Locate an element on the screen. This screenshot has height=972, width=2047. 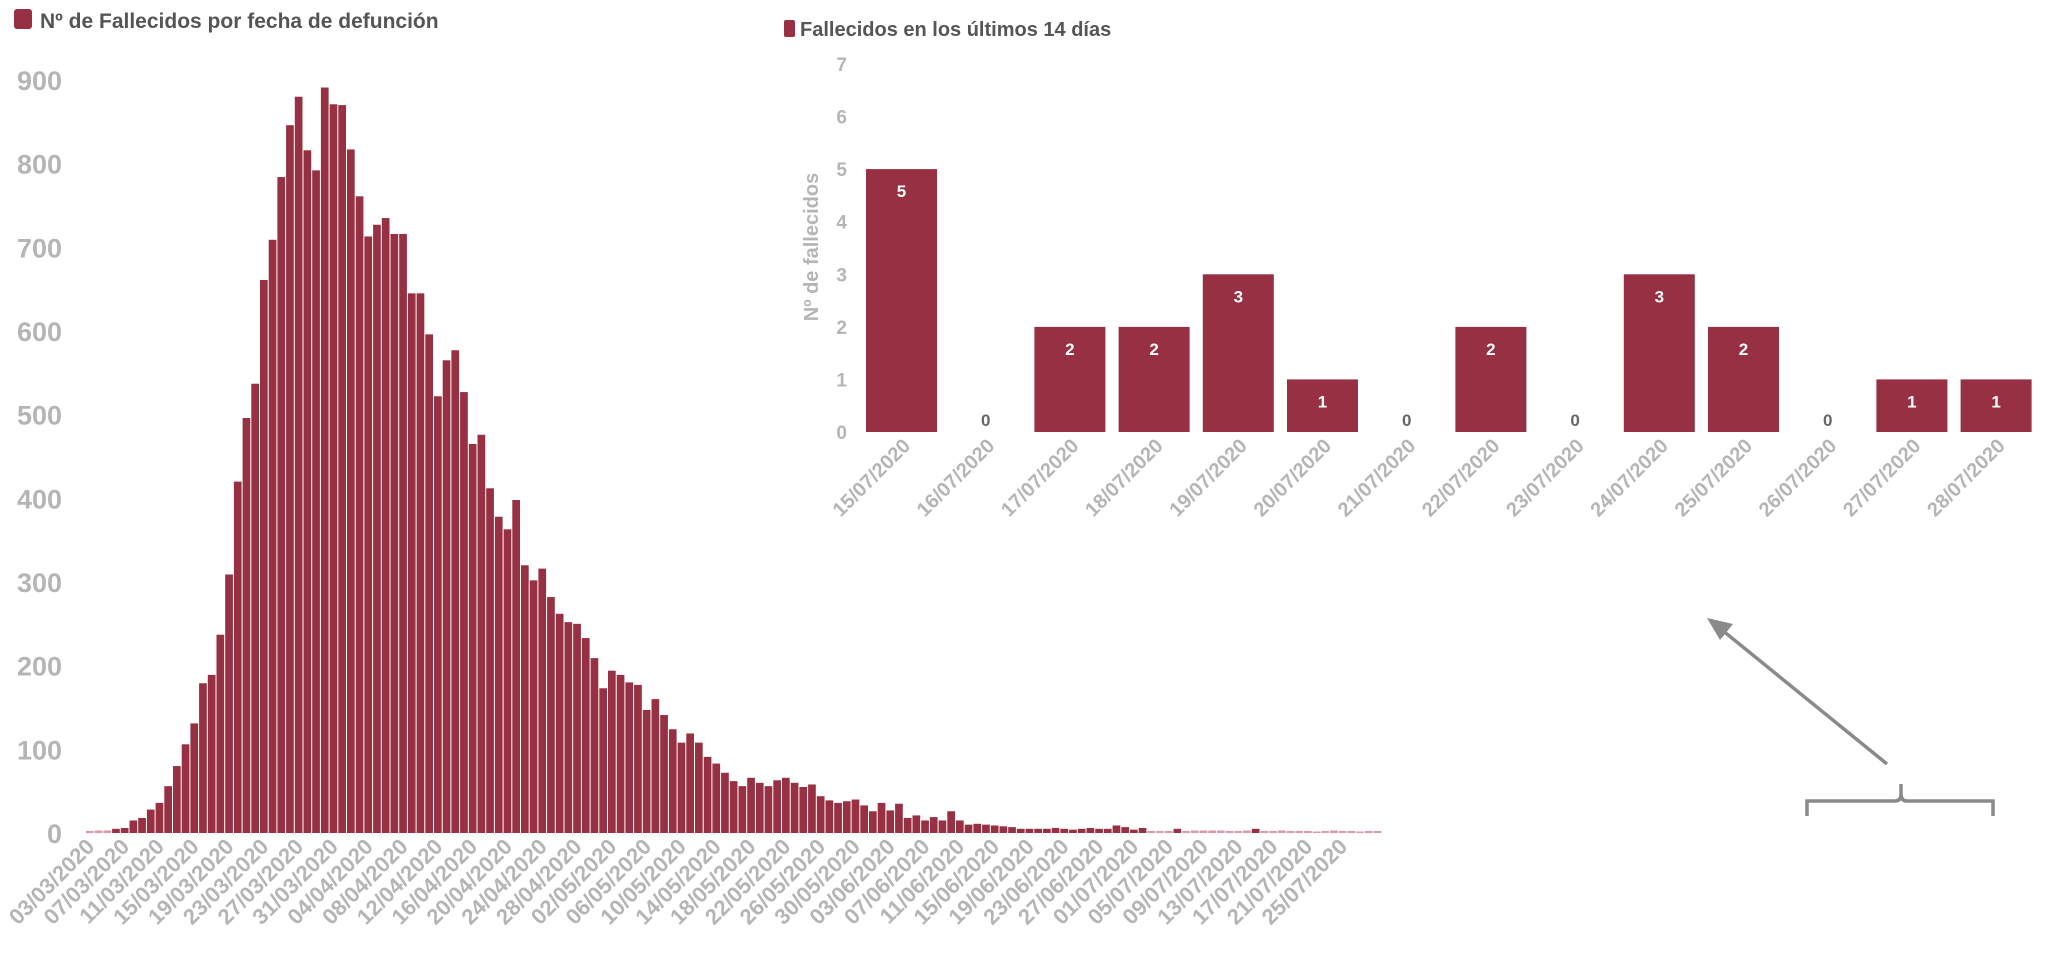
inset-y-tick-label: 3 is located at coordinates (841, 275).